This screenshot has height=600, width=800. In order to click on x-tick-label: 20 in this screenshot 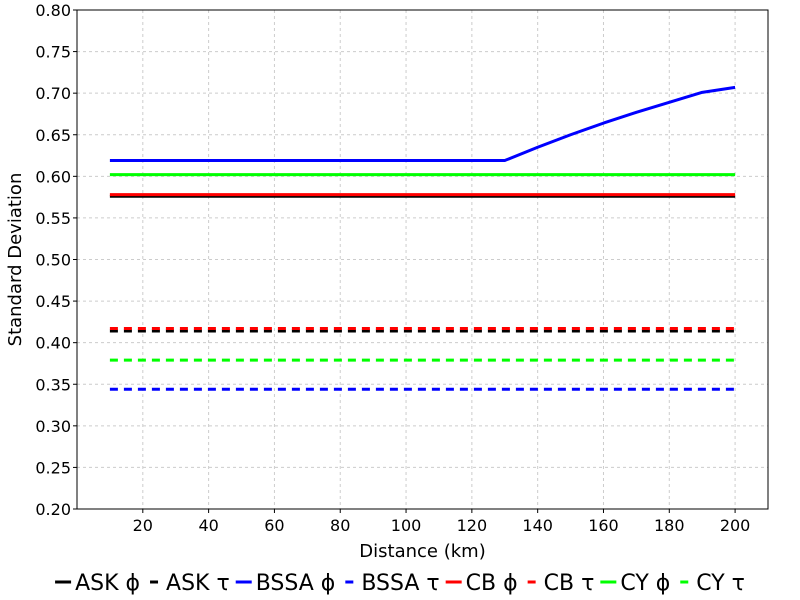, I will do `click(143, 525)`.